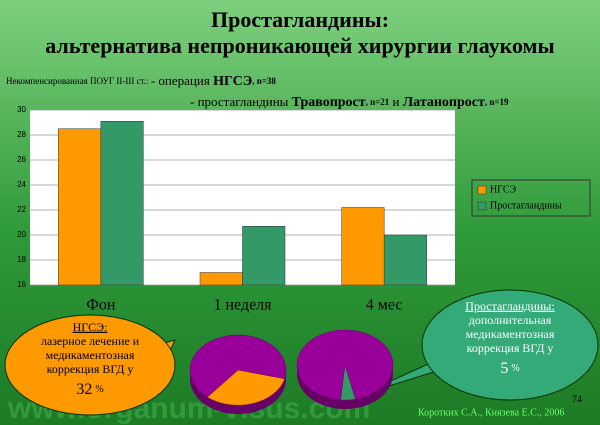 This screenshot has width=600, height=425. I want to click on subtitle-part: и, so click(395, 101).